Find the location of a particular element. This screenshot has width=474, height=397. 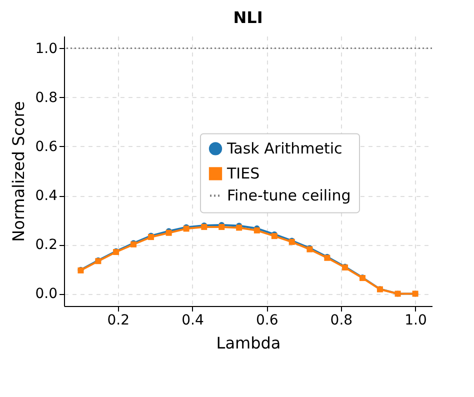

x-tick-label: 0.8 is located at coordinates (341, 320).